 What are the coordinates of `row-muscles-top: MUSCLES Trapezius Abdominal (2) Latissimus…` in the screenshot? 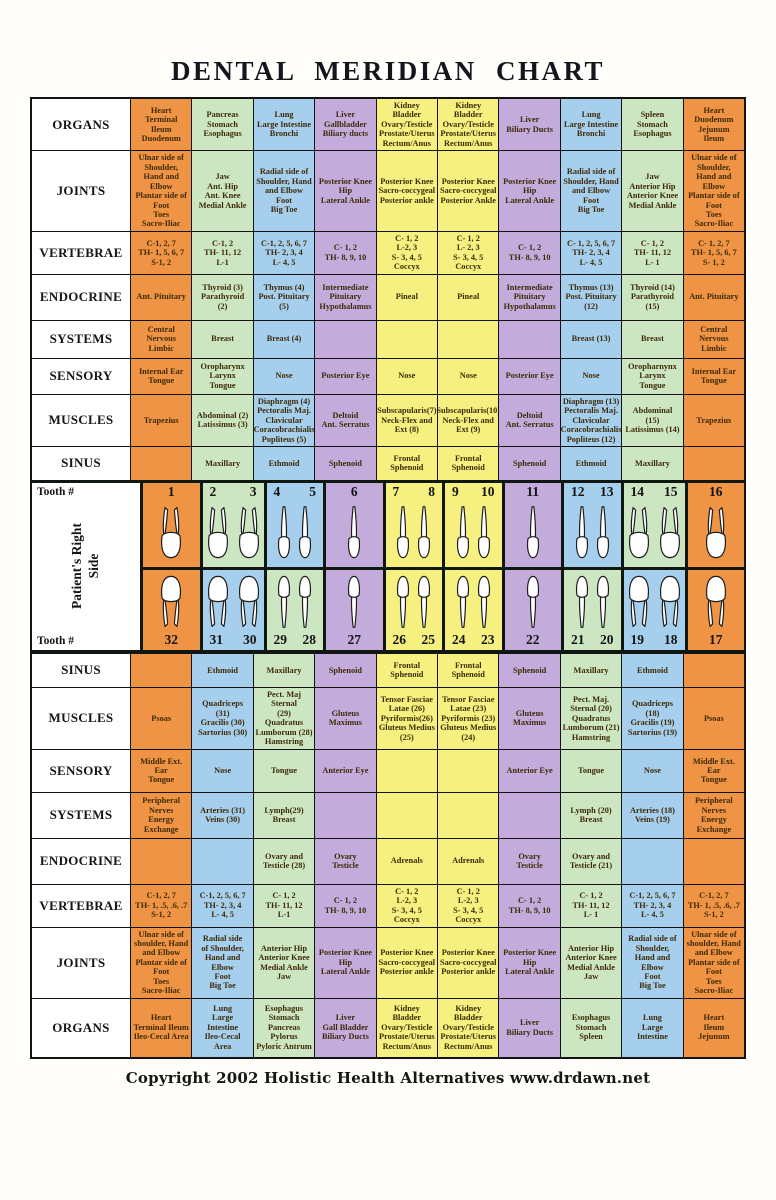 It's located at (388, 419).